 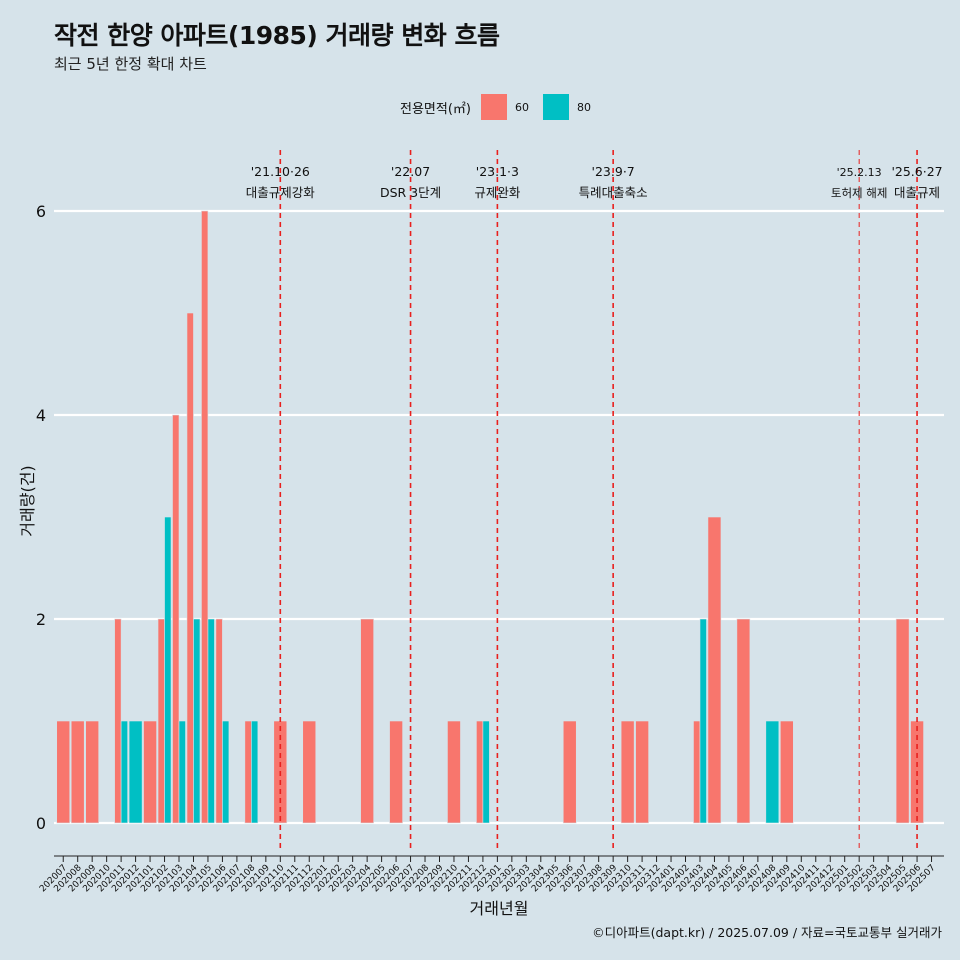 What do you see at coordinates (277, 35) in the screenshot?
I see `chart-title: 작전 한양 아파트(1985) 거래량 변화 흐름` at bounding box center [277, 35].